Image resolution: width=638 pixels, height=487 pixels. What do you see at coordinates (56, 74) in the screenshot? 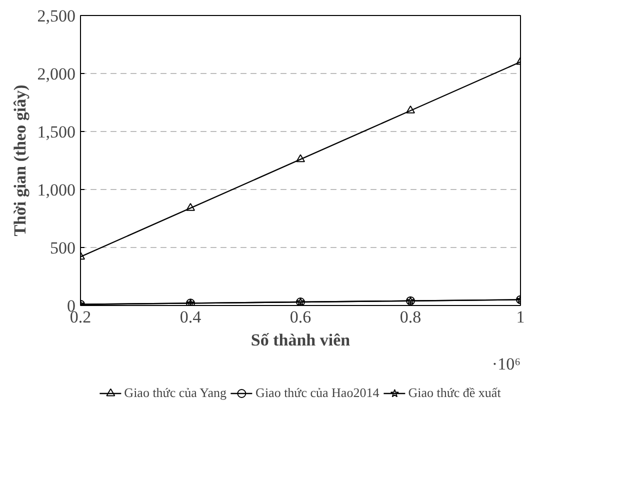
I see `y-tick-label: 2,000` at bounding box center [56, 74].